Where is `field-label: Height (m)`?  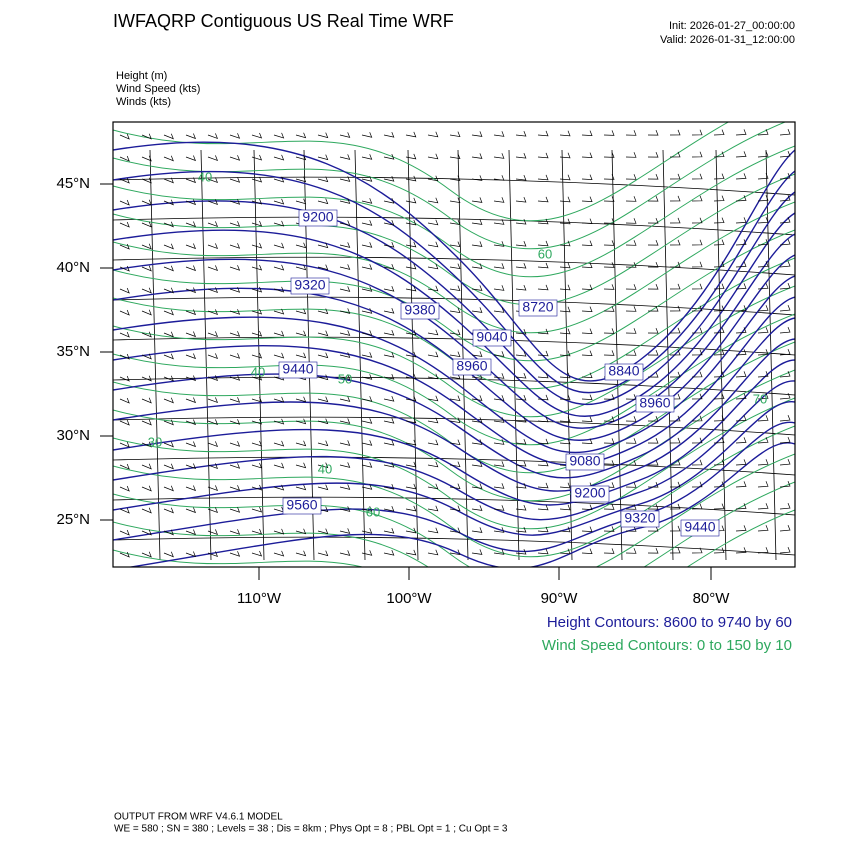 field-label: Height (m) is located at coordinates (141, 76).